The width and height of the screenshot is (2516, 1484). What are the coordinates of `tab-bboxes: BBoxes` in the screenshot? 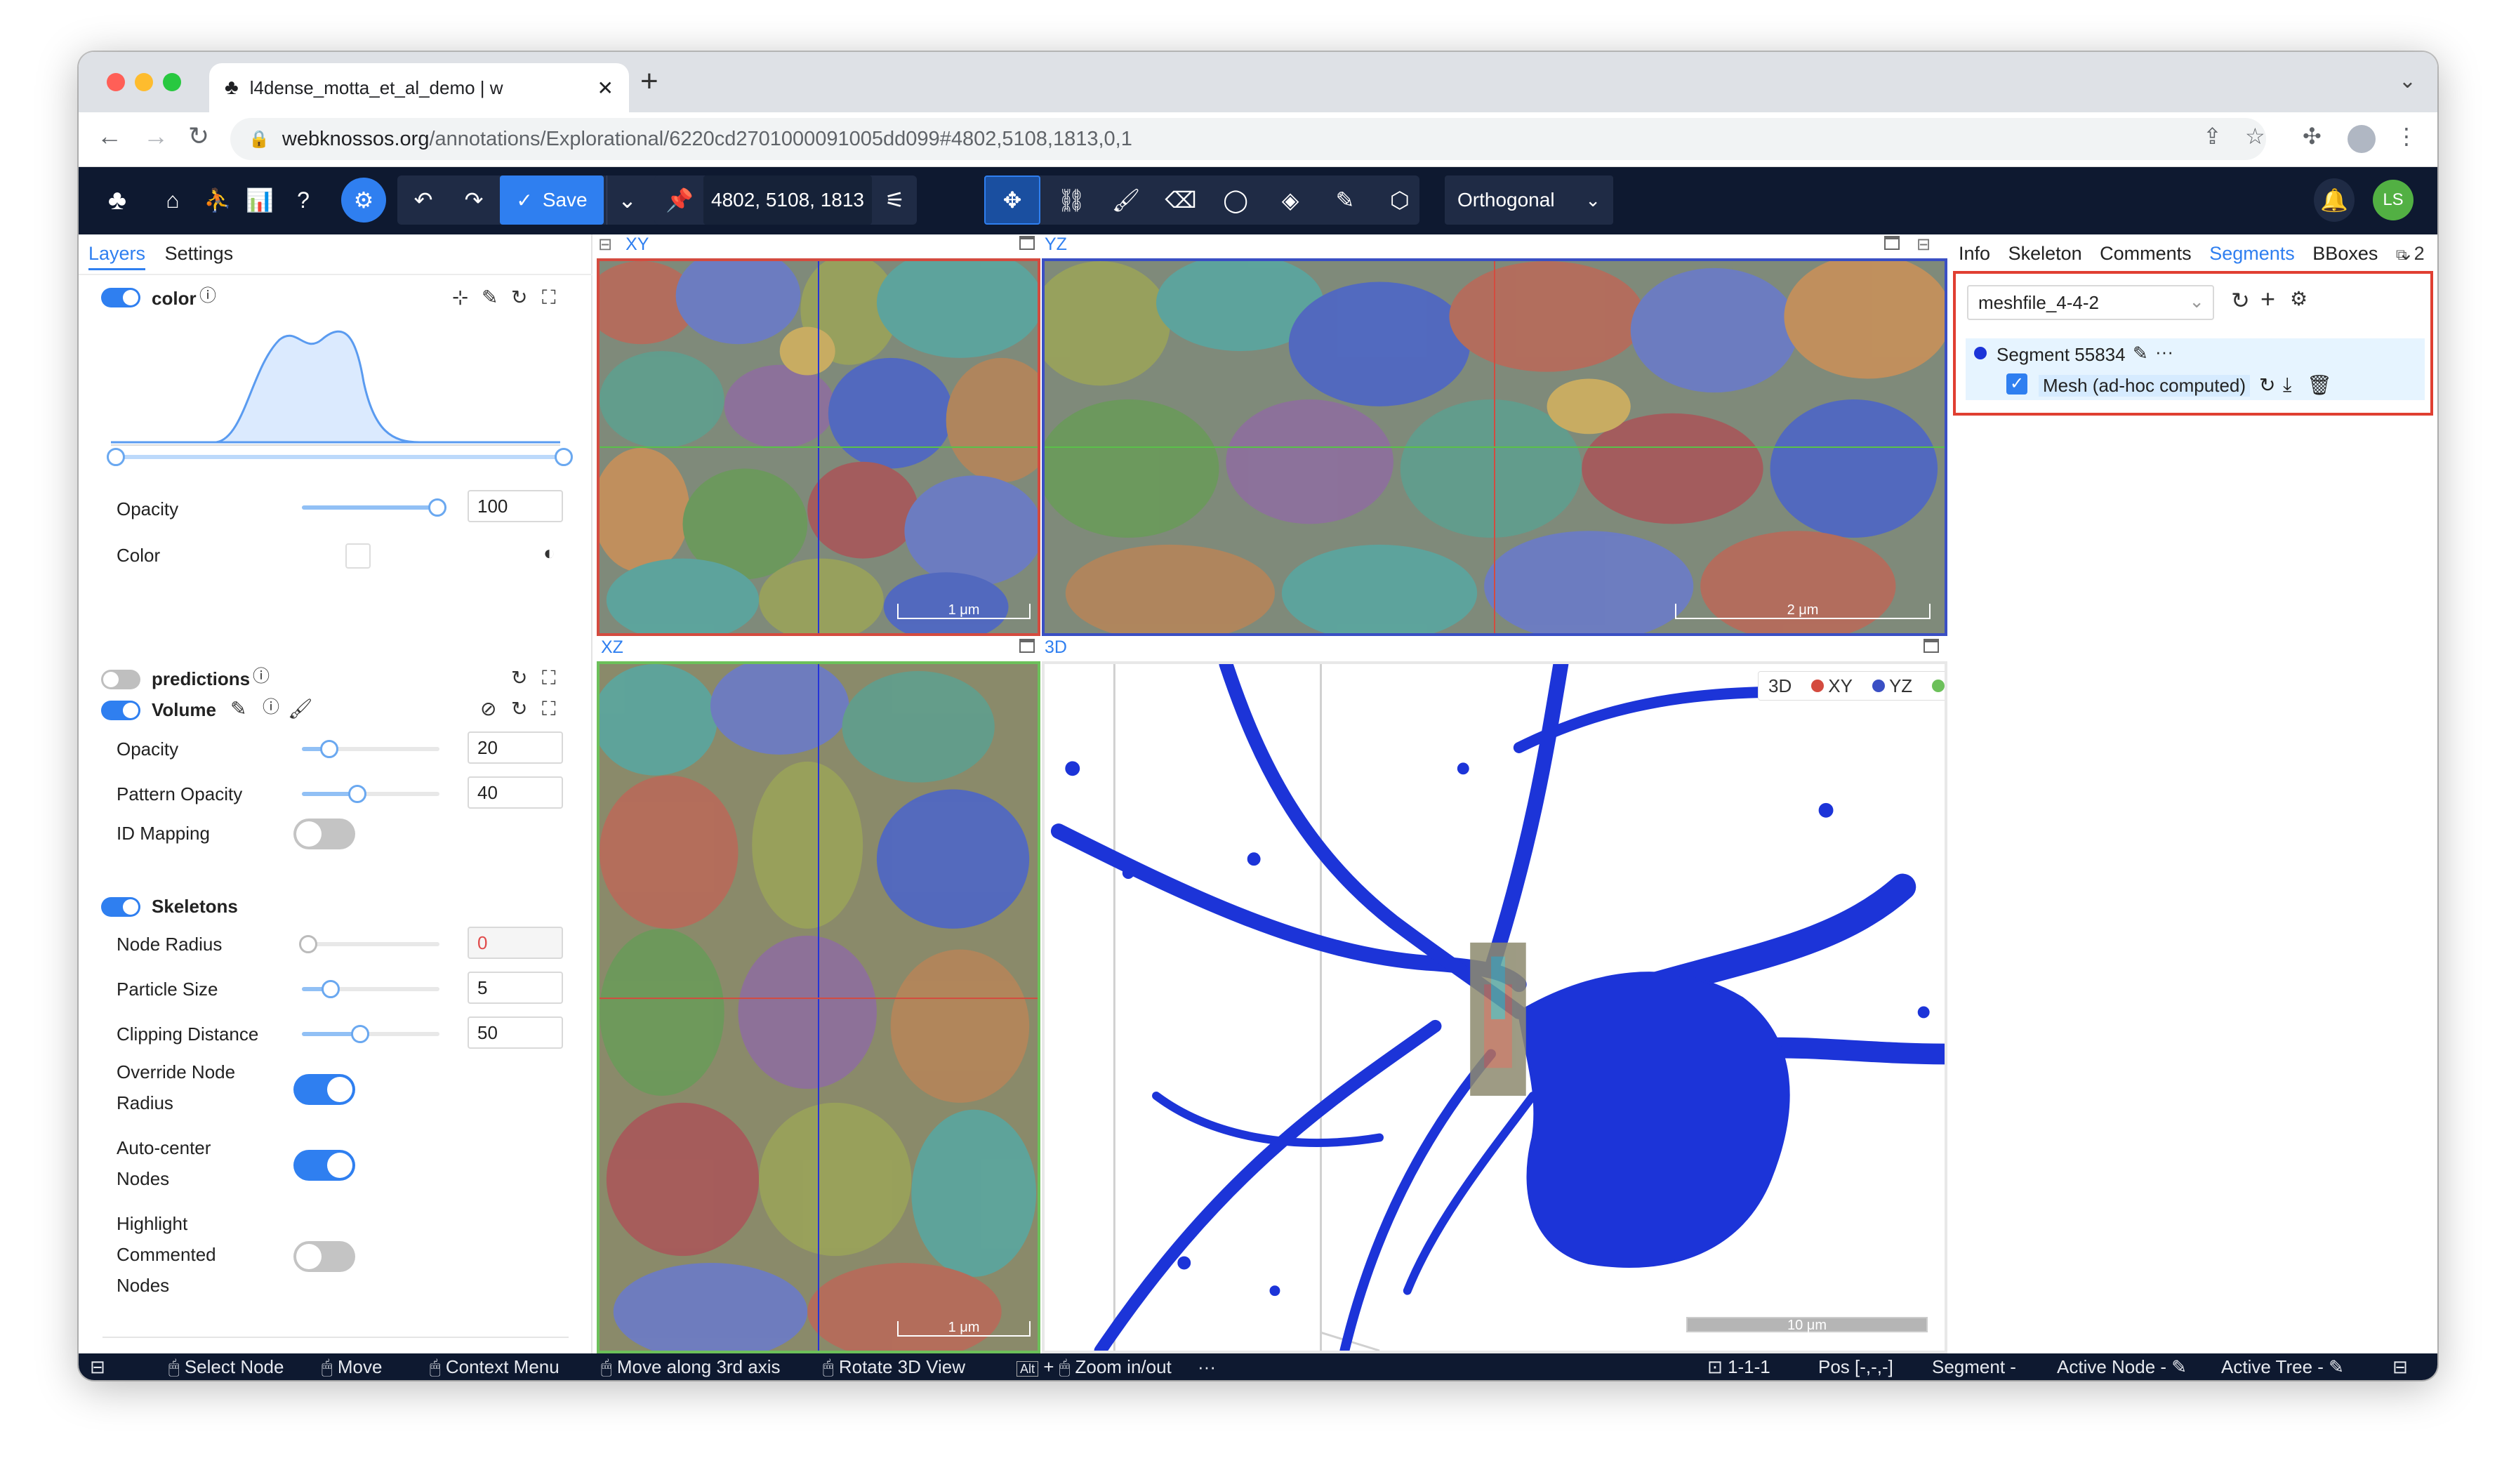 It's located at (2345, 254).